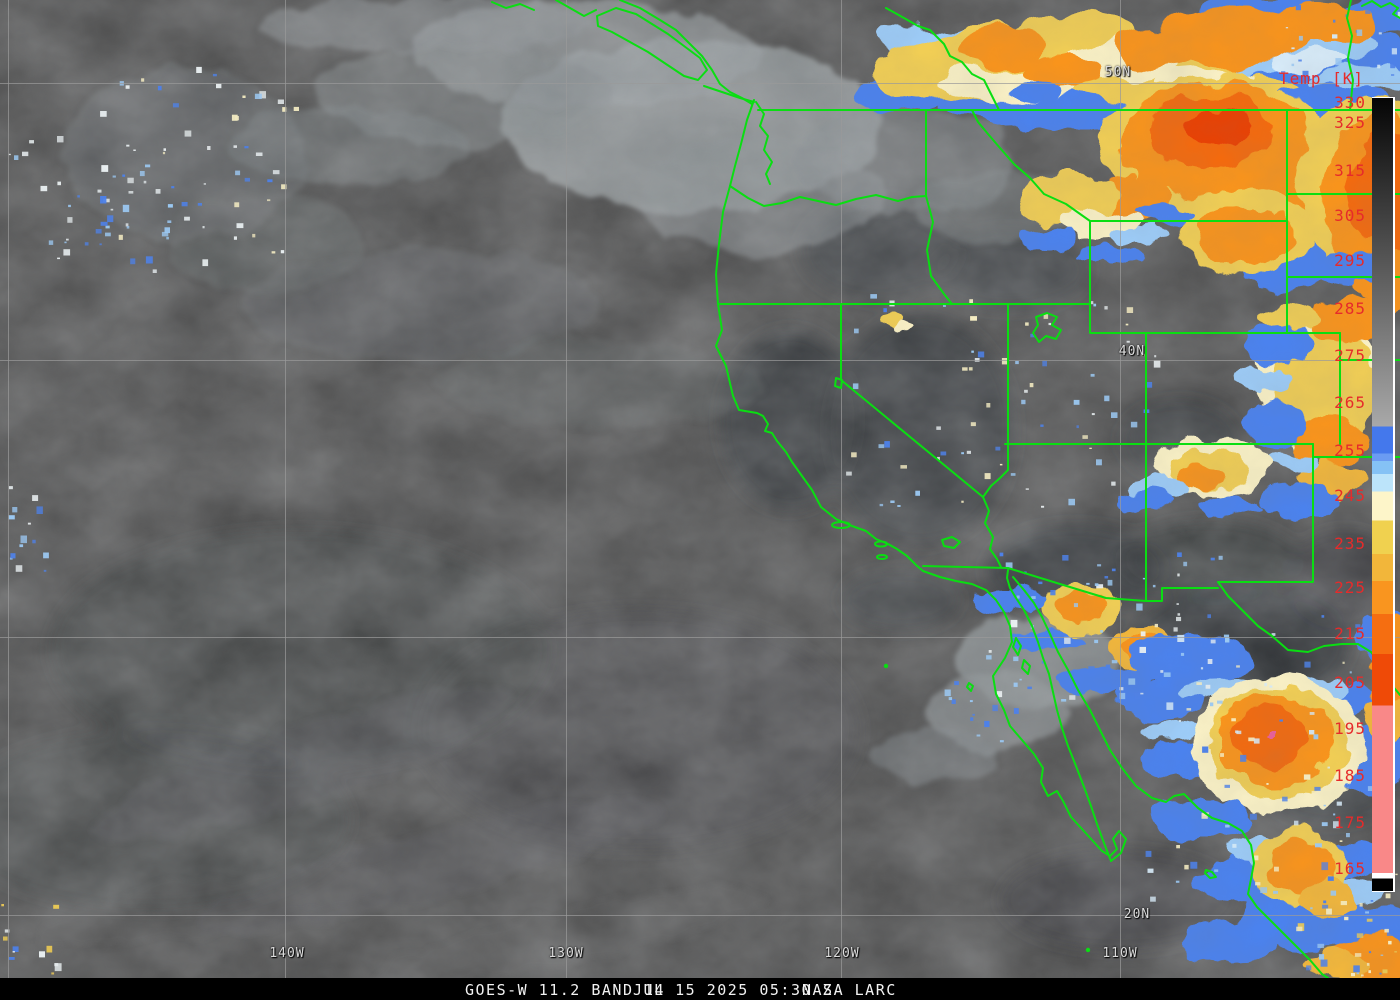 This screenshot has width=1400, height=1000. What do you see at coordinates (1350, 170) in the screenshot?
I see `colorbar-tick: 315` at bounding box center [1350, 170].